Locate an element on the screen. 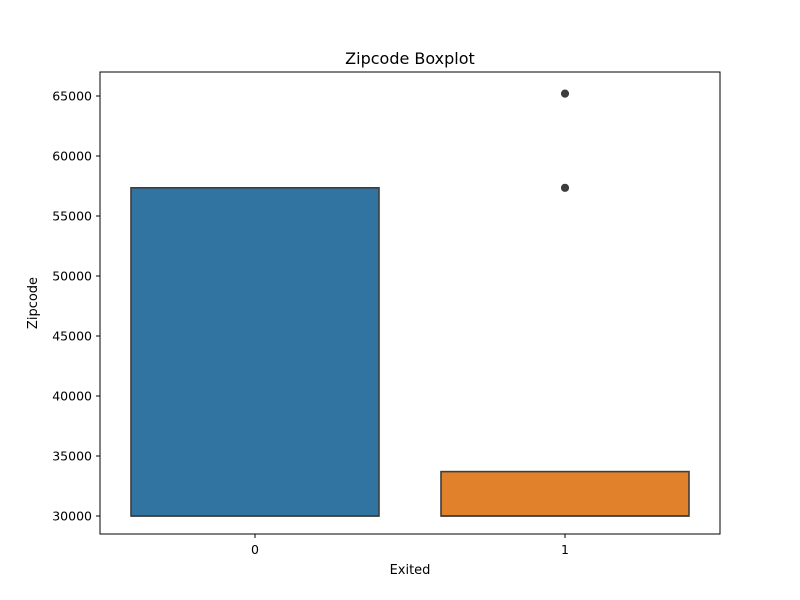 This screenshot has height=600, width=800. y-tick-label: 45000 is located at coordinates (72, 336).